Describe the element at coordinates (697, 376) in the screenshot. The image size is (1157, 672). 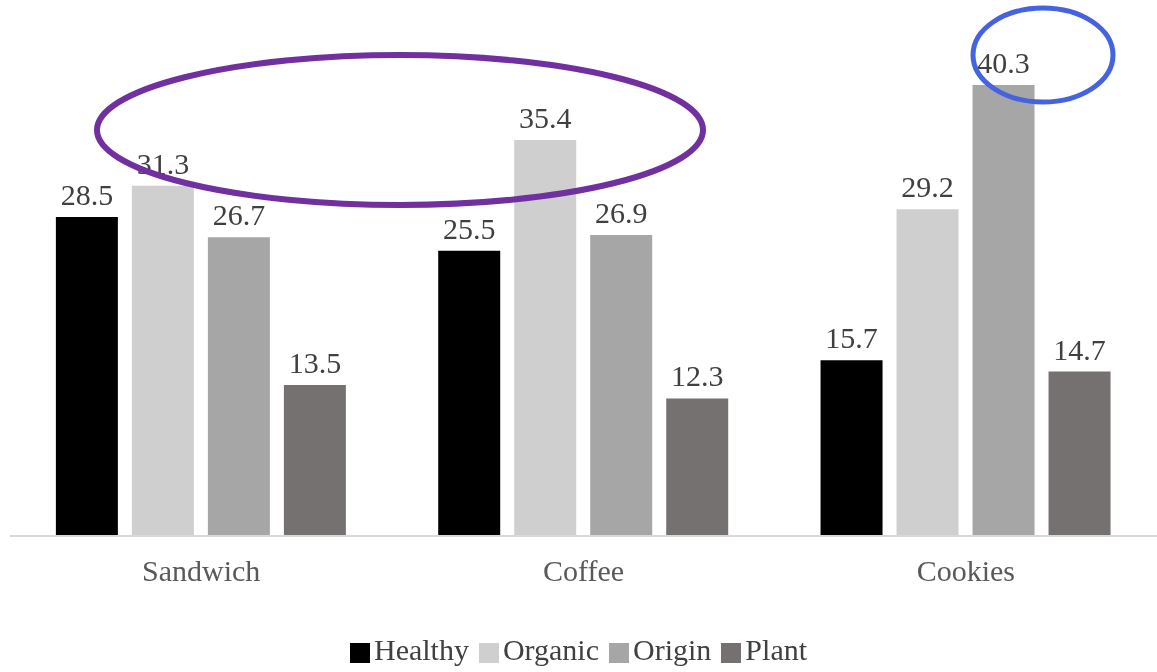
I see `data-label: 12.3` at that location.